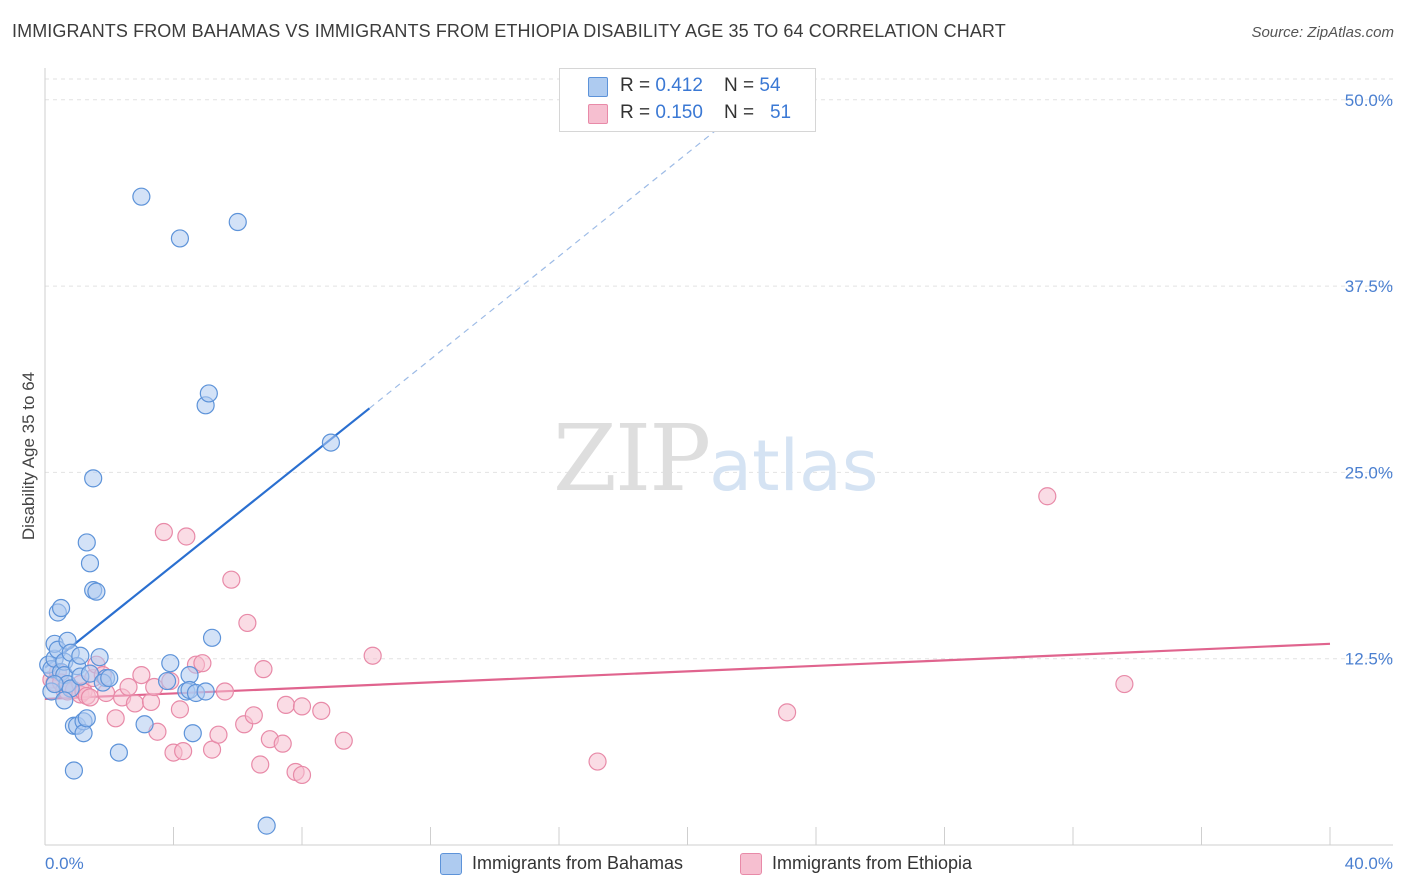 The image size is (1406, 892). I want to click on ethiopia-n-value: 51, so click(780, 112).